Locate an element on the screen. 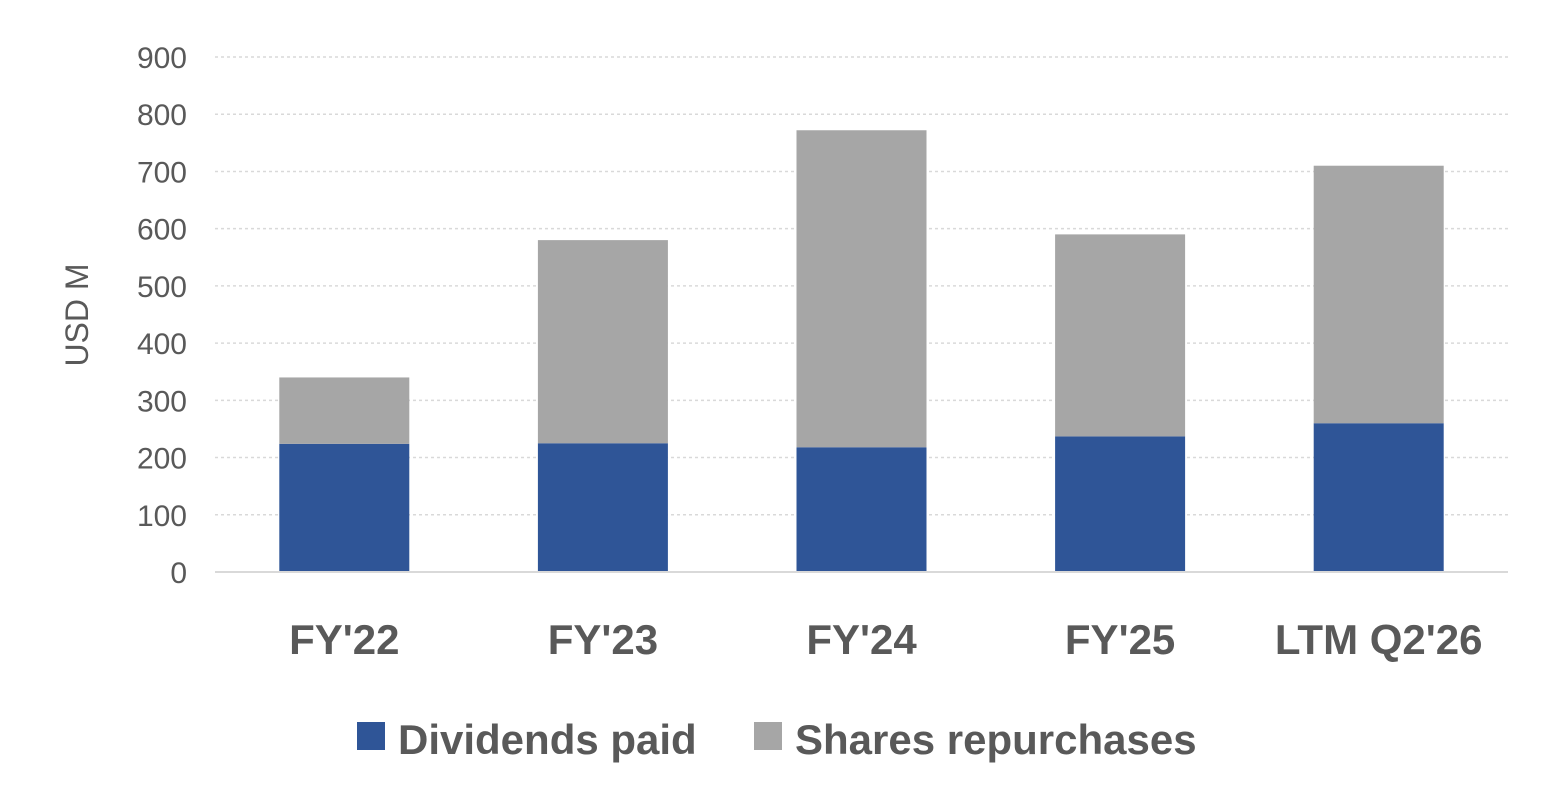 The image size is (1541, 807). legend: Dividends paid Shares repurchases is located at coordinates (777, 739).